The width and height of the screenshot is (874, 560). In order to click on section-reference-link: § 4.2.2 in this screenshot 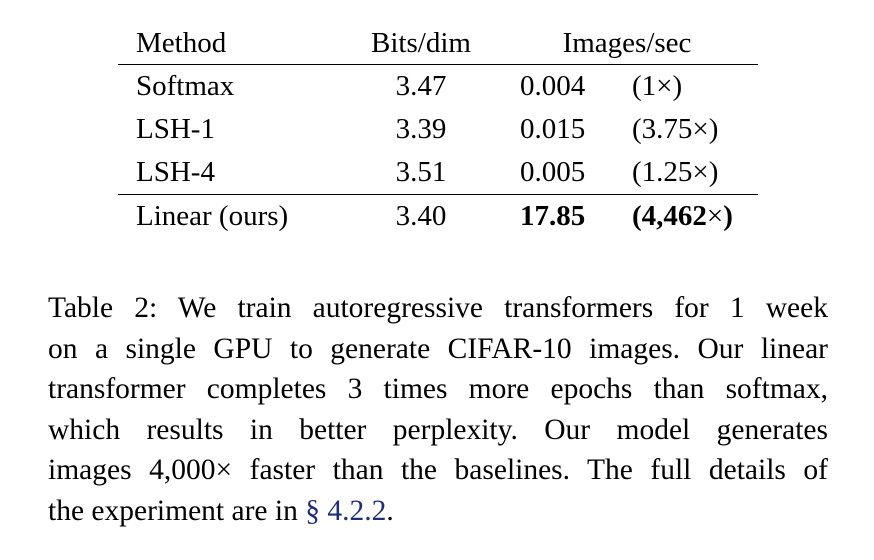, I will do `click(345, 511)`.